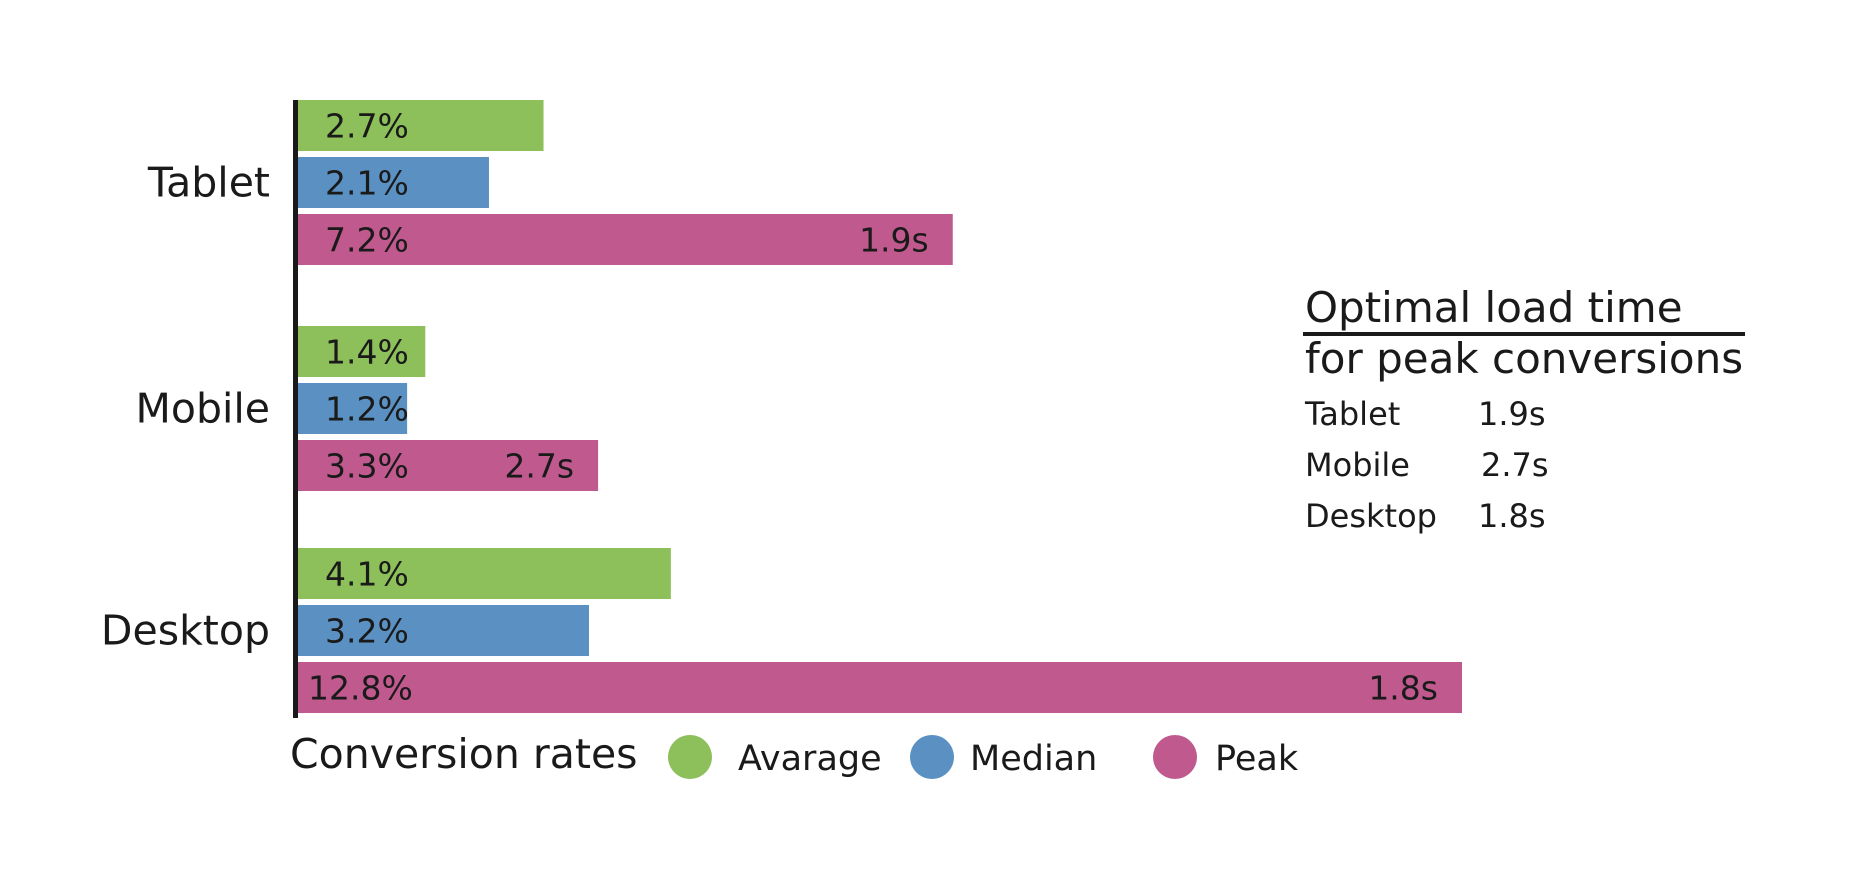  What do you see at coordinates (1257, 759) in the screenshot?
I see `legend-label: Peak` at bounding box center [1257, 759].